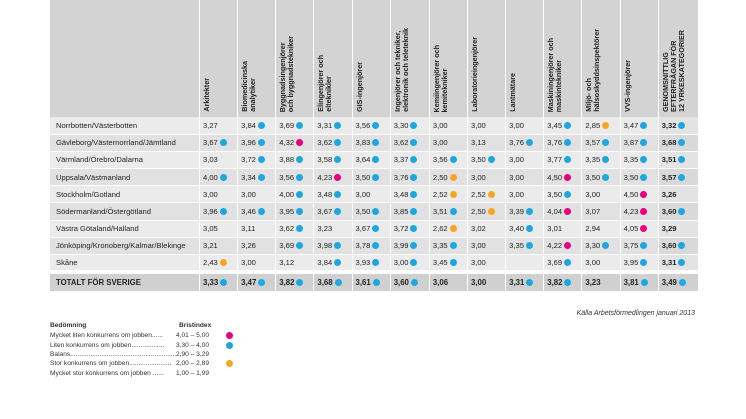 The width and height of the screenshot is (746, 419). I want to click on index-cell: 3,84, so click(333, 263).